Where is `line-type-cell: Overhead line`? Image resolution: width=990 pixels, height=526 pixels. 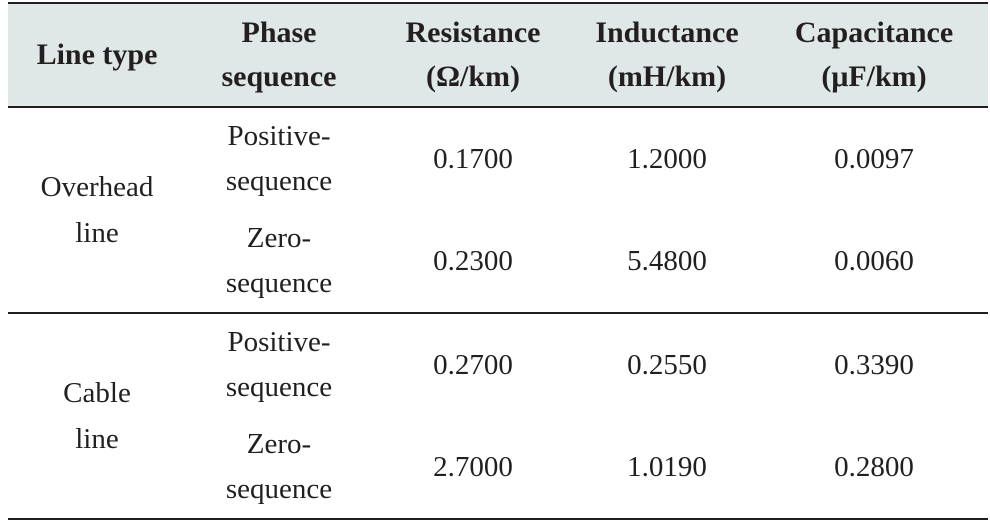 line-type-cell: Overhead line is located at coordinates (97, 210).